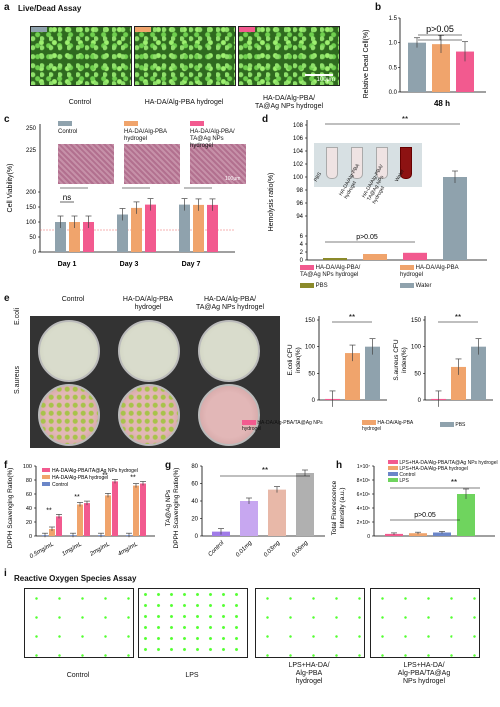  I want to click on panel-a-label-1: HA-DA/Alg-PBA hydrogel, so click(184, 102).